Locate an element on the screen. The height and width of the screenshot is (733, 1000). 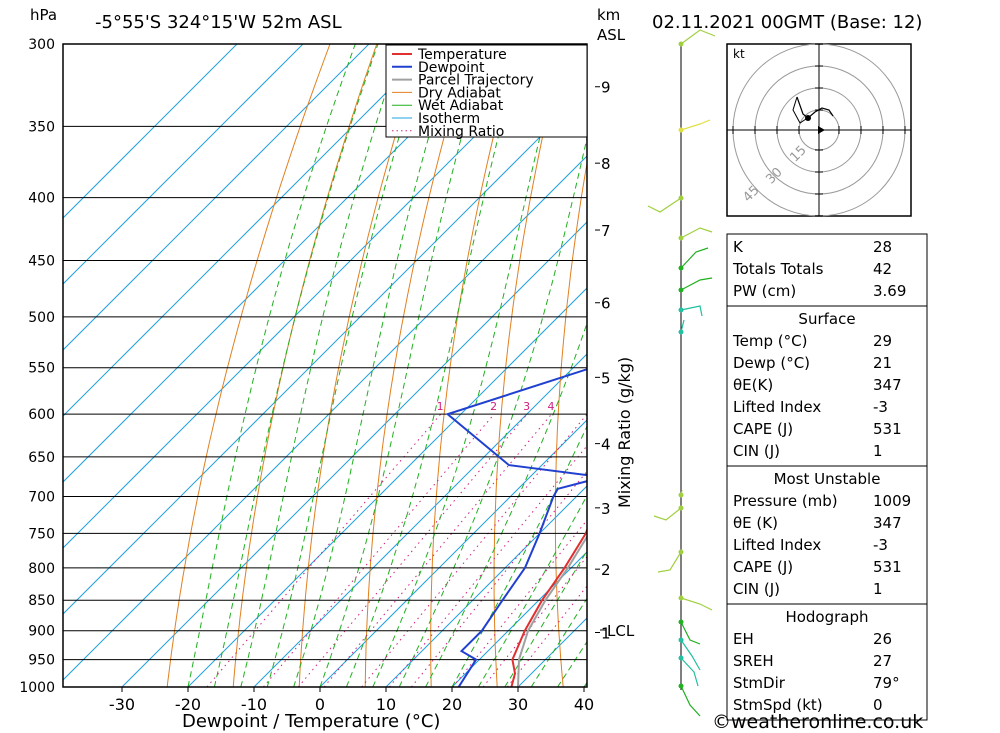
pressure-tick-label: 350 is located at coordinates (41, 127).